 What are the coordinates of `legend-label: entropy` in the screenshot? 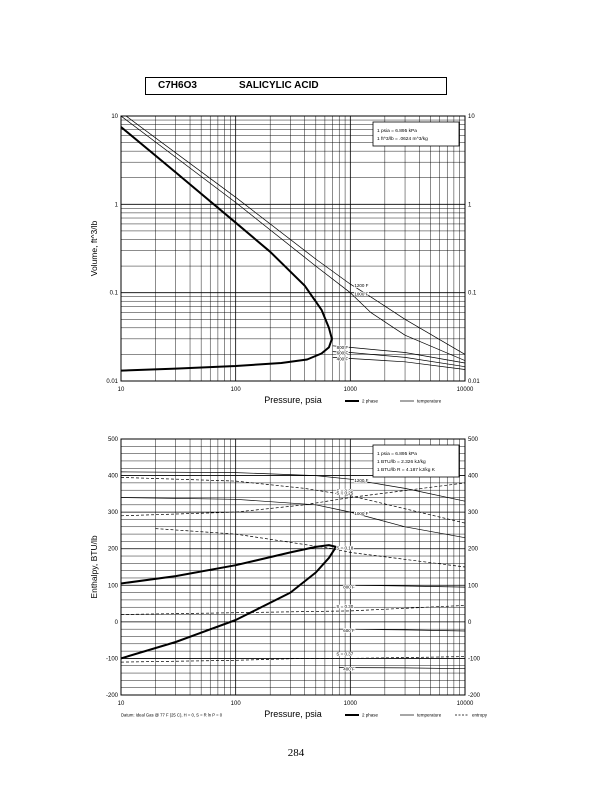 It's located at (480, 715).